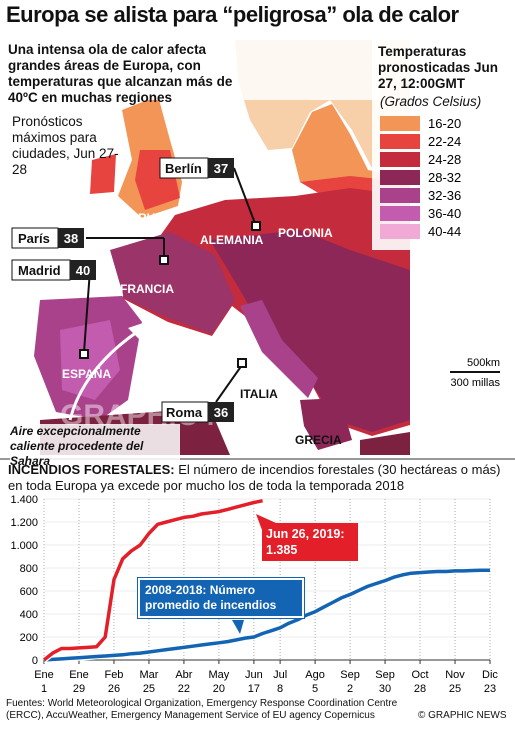  I want to click on city-name: Madrid, so click(39, 270).